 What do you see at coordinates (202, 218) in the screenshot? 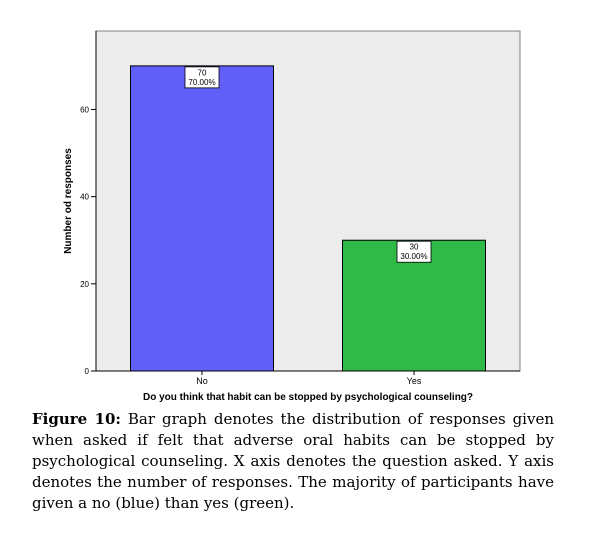
I see `bar-no` at bounding box center [202, 218].